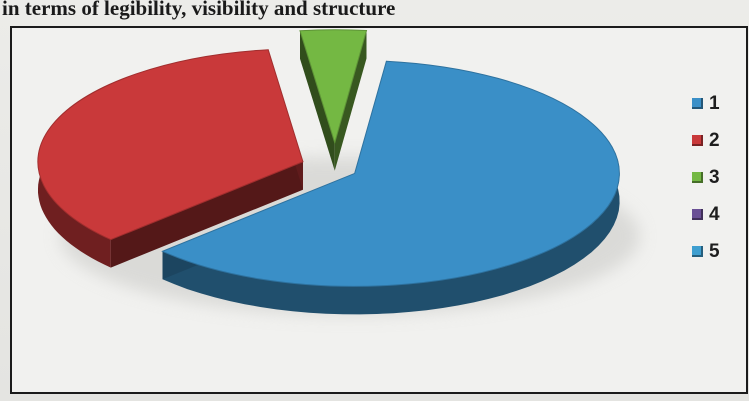 This screenshot has height=401, width=749. I want to click on legend-item-1: 1, so click(717, 103).